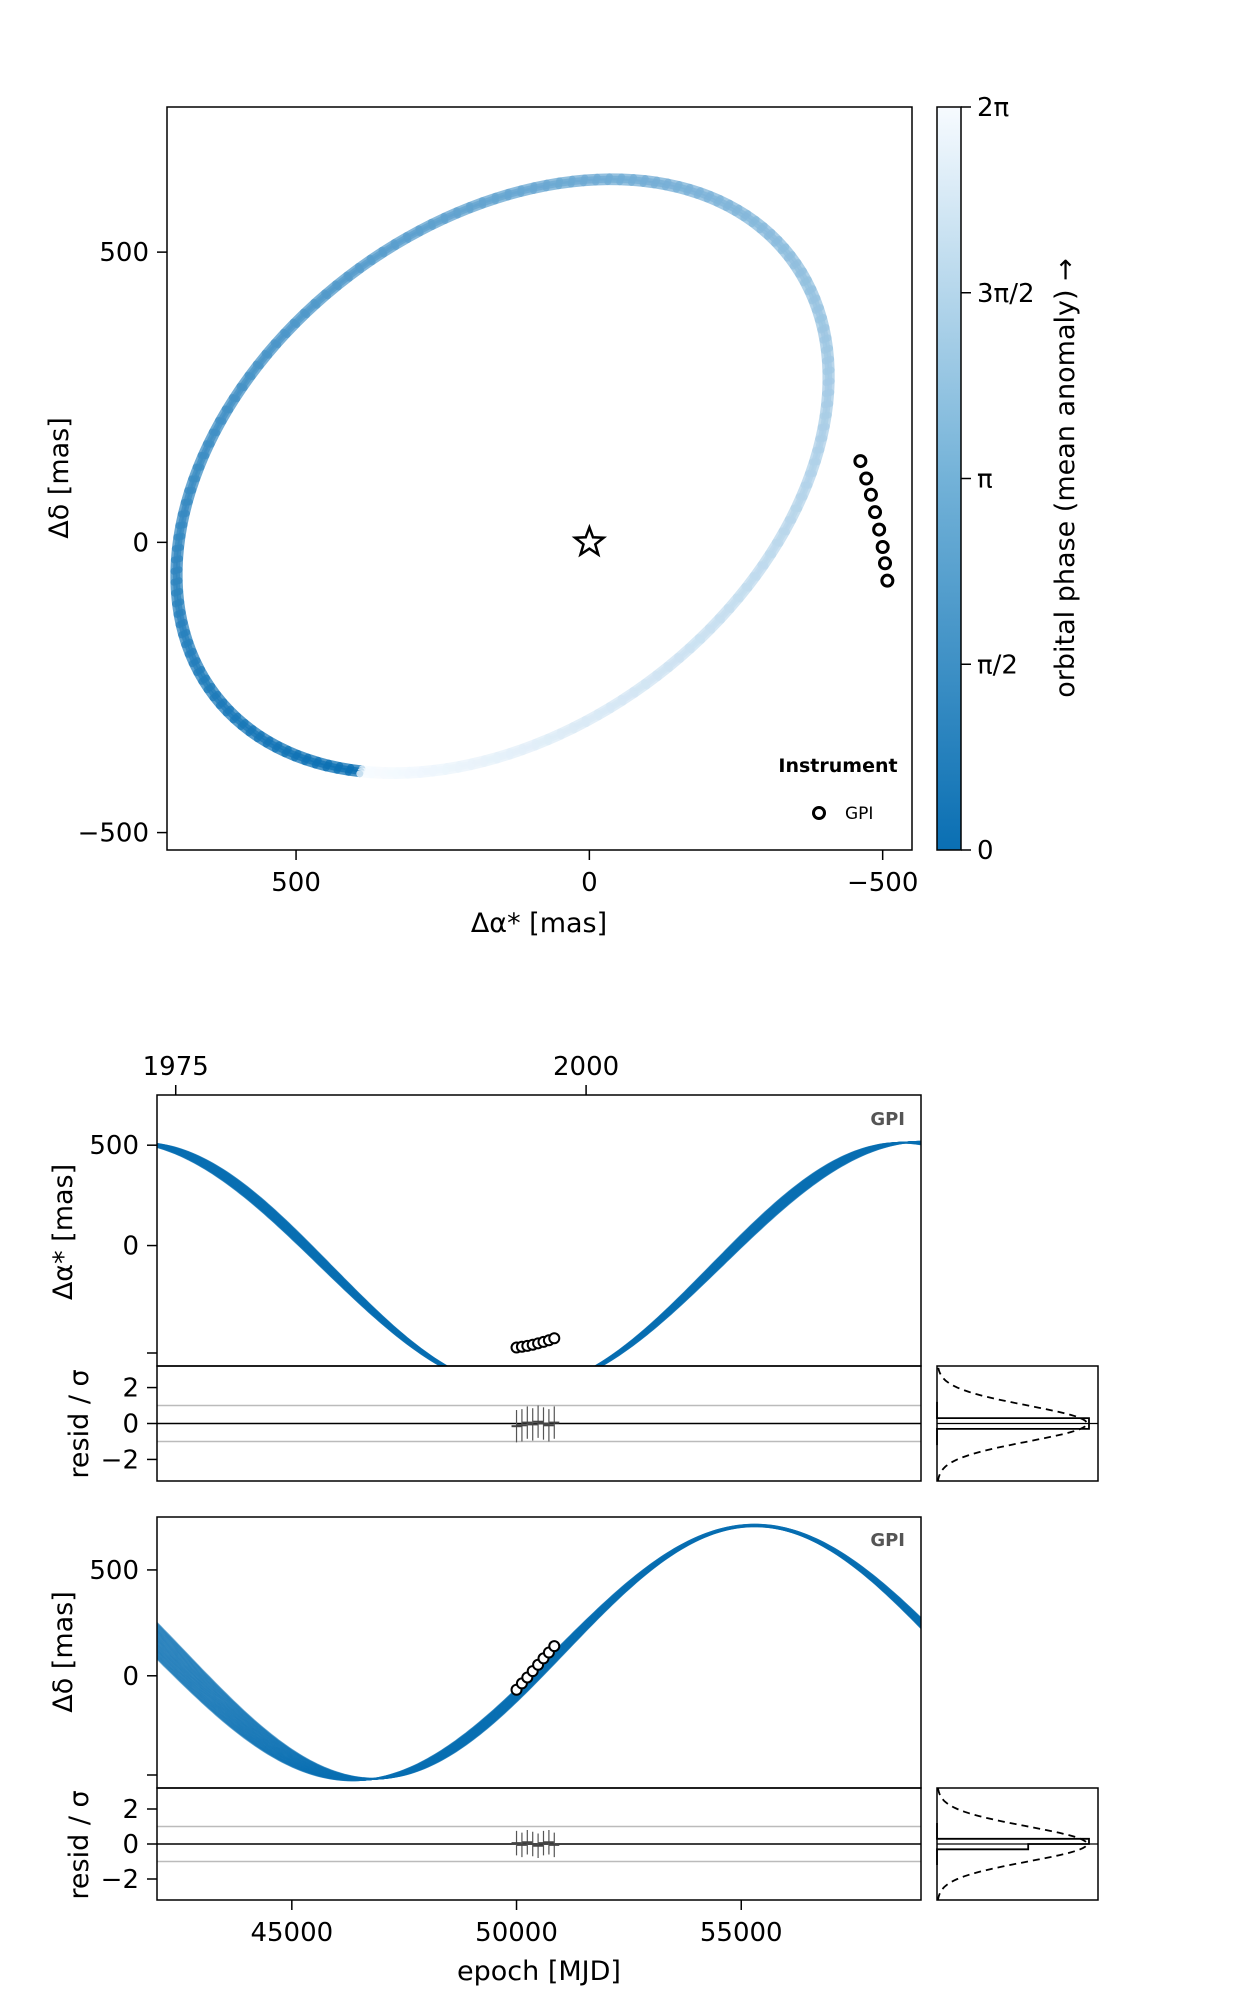  I want to click on ra-residual-ylabel: resid / σ, so click(79, 1423).